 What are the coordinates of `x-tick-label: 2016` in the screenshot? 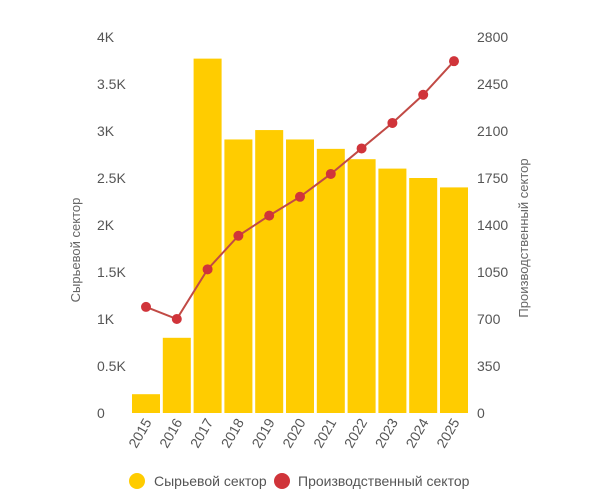 It's located at (171, 432).